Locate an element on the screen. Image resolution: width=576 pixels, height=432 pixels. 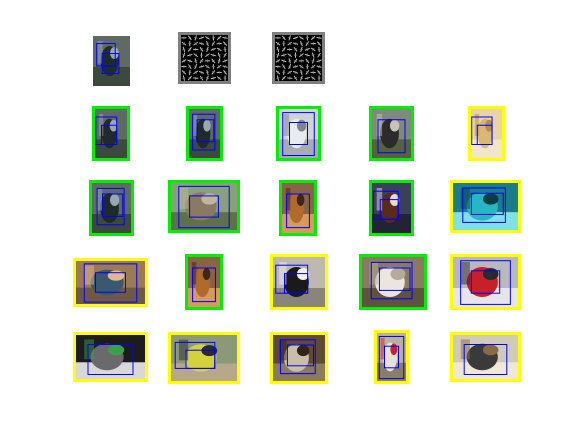
query-image is located at coordinates (111, 61).